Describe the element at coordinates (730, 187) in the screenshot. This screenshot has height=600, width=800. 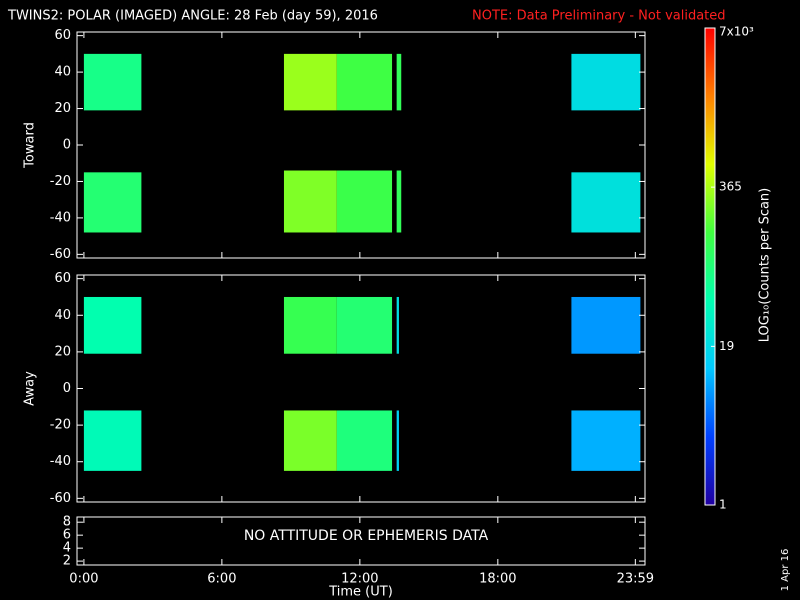
I see `colorbar-tick-label: 365` at that location.